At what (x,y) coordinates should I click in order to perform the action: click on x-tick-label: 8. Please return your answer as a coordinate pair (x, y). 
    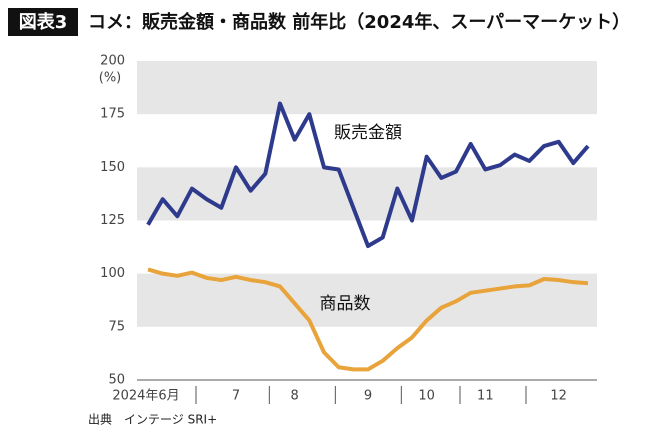
    Looking at the image, I should click on (295, 396).